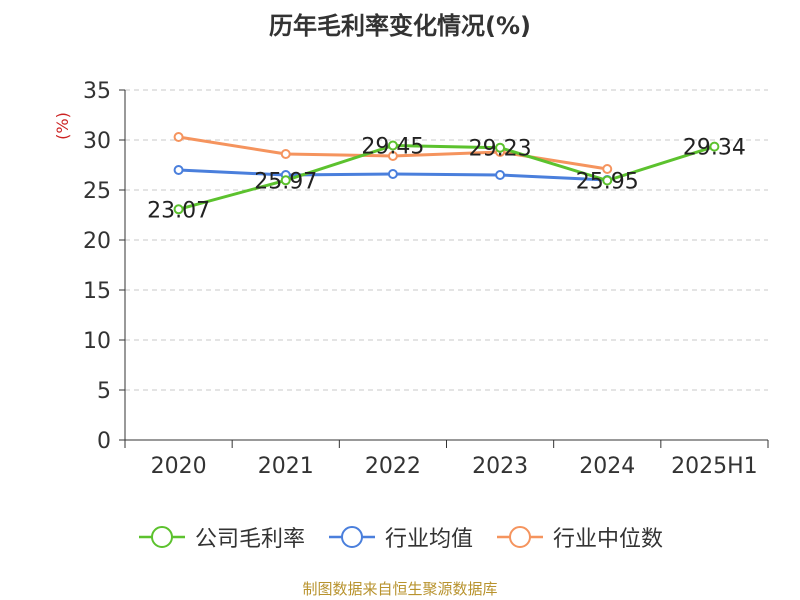 This screenshot has width=800, height=600. What do you see at coordinates (286, 466) in the screenshot?
I see `x-tick-label: 2021` at bounding box center [286, 466].